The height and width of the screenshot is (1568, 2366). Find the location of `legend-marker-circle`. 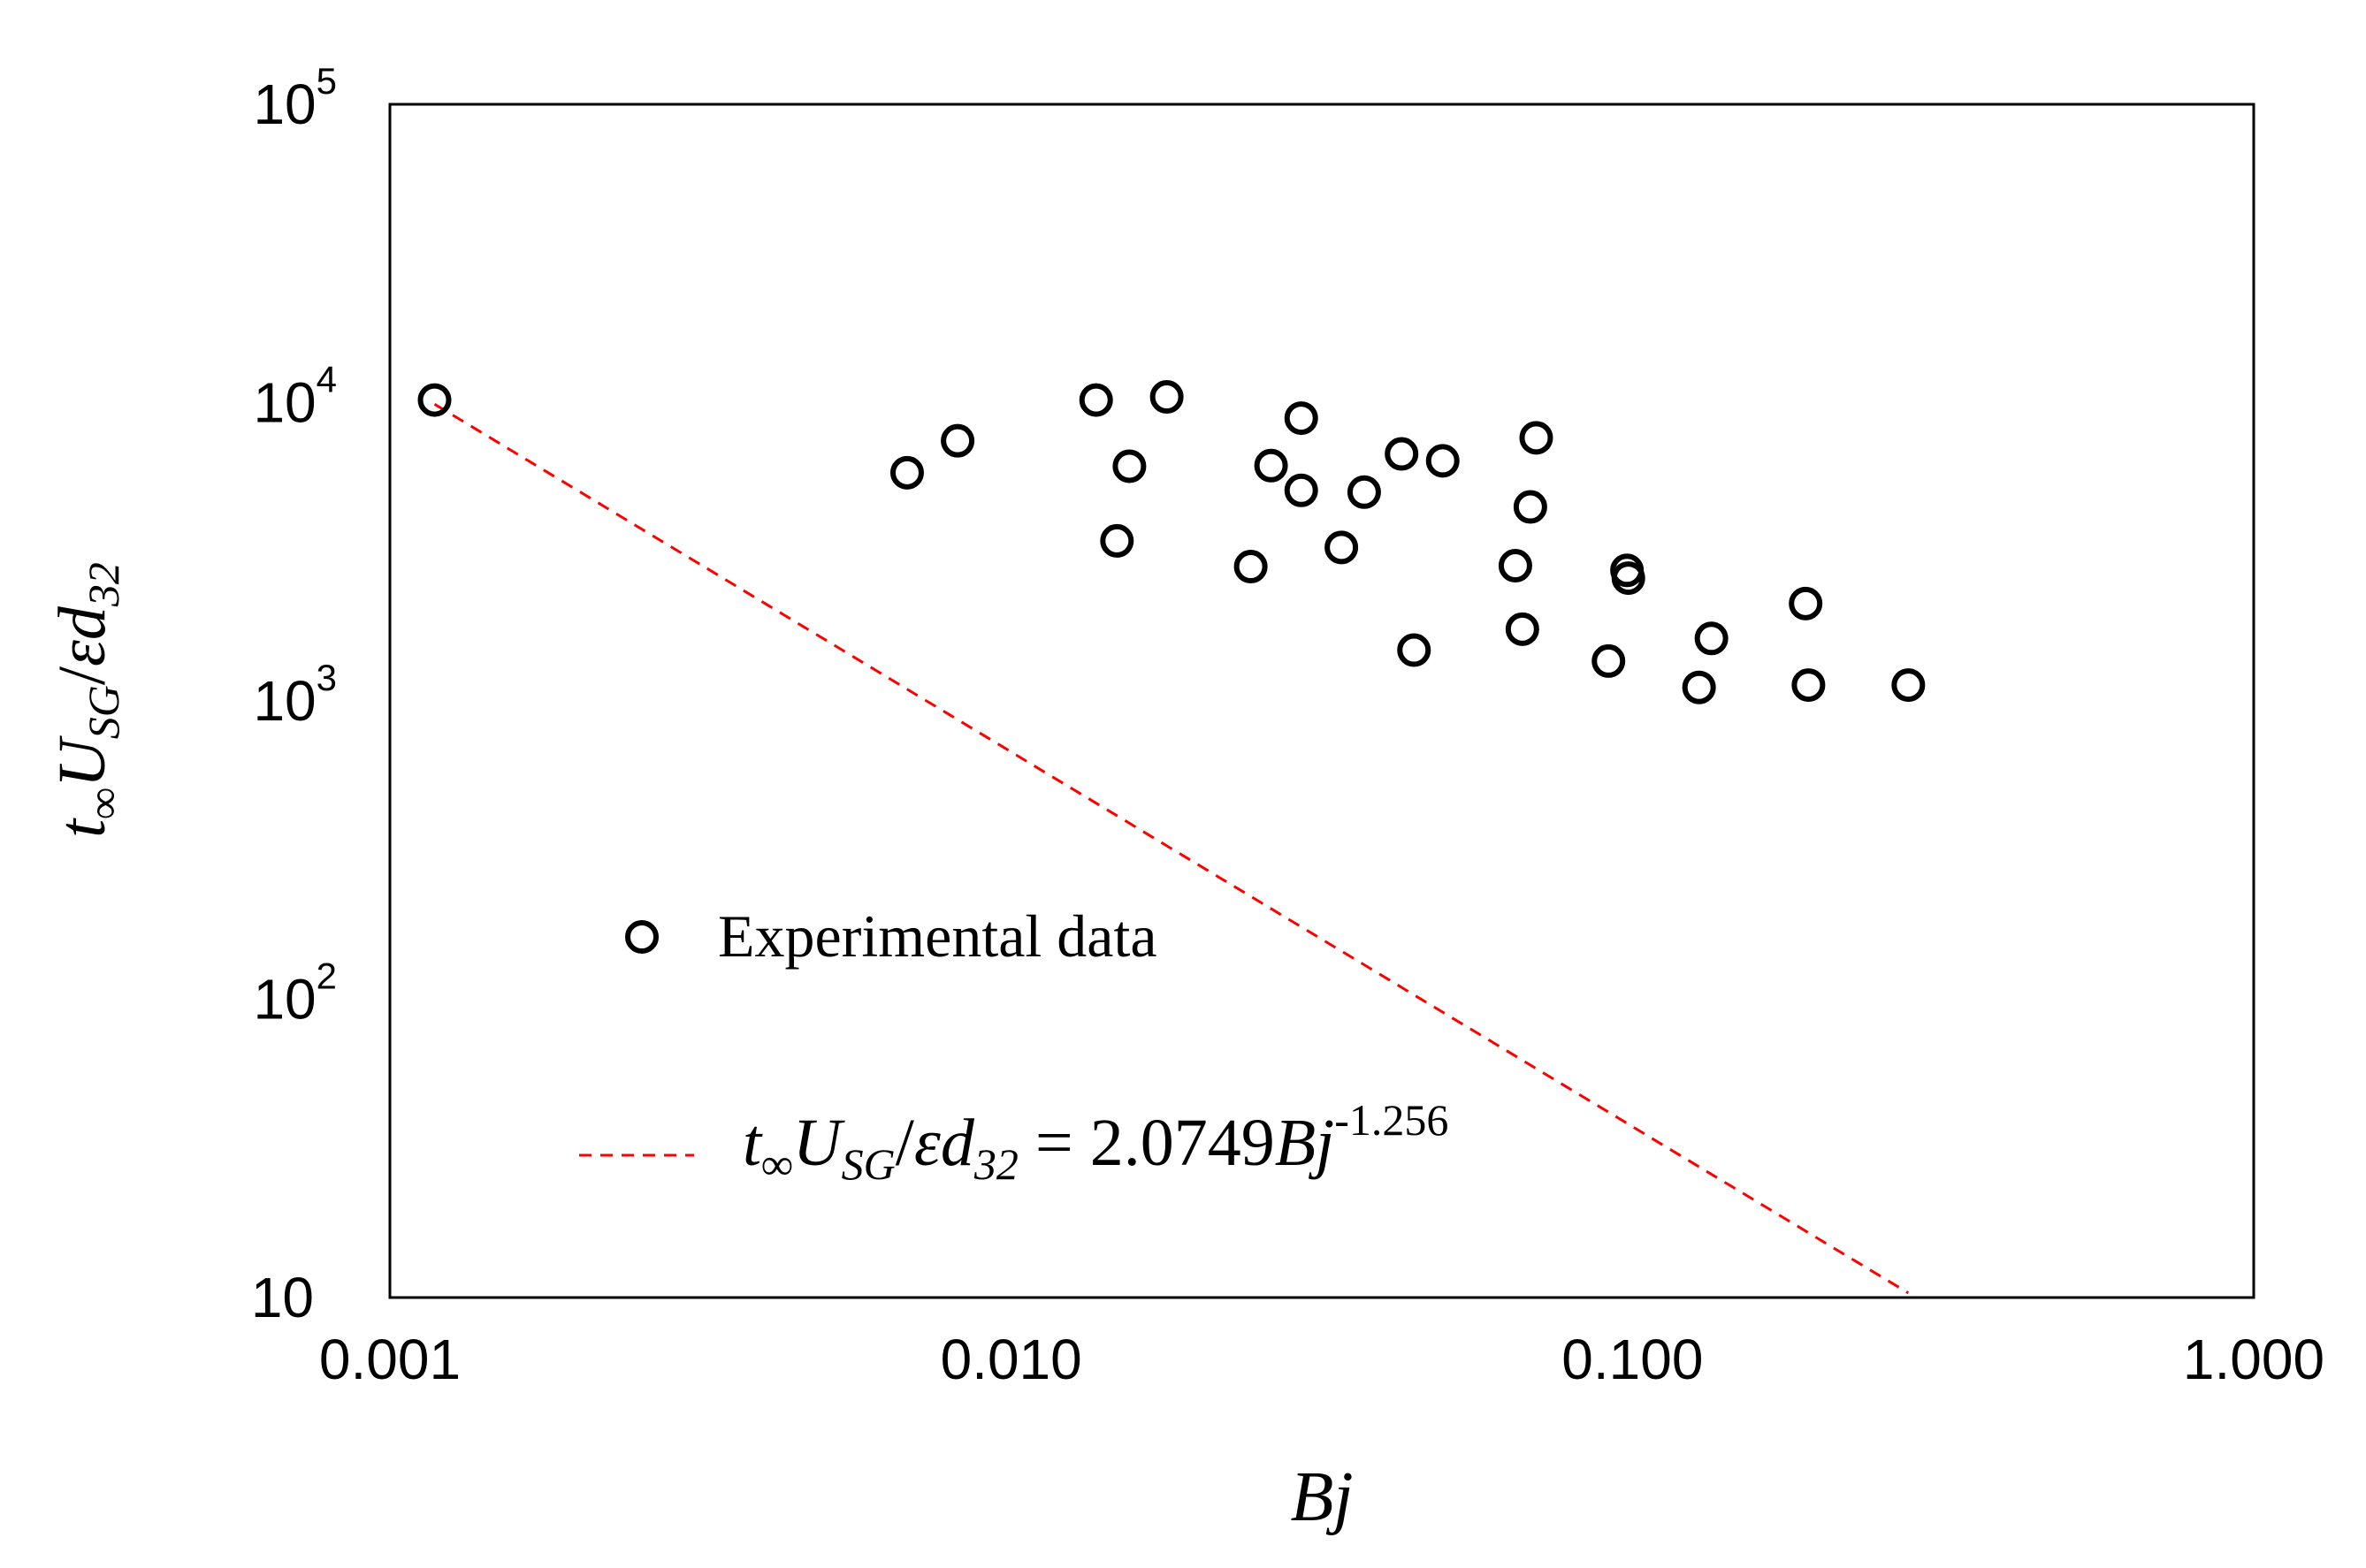

legend-marker-circle is located at coordinates (642, 937).